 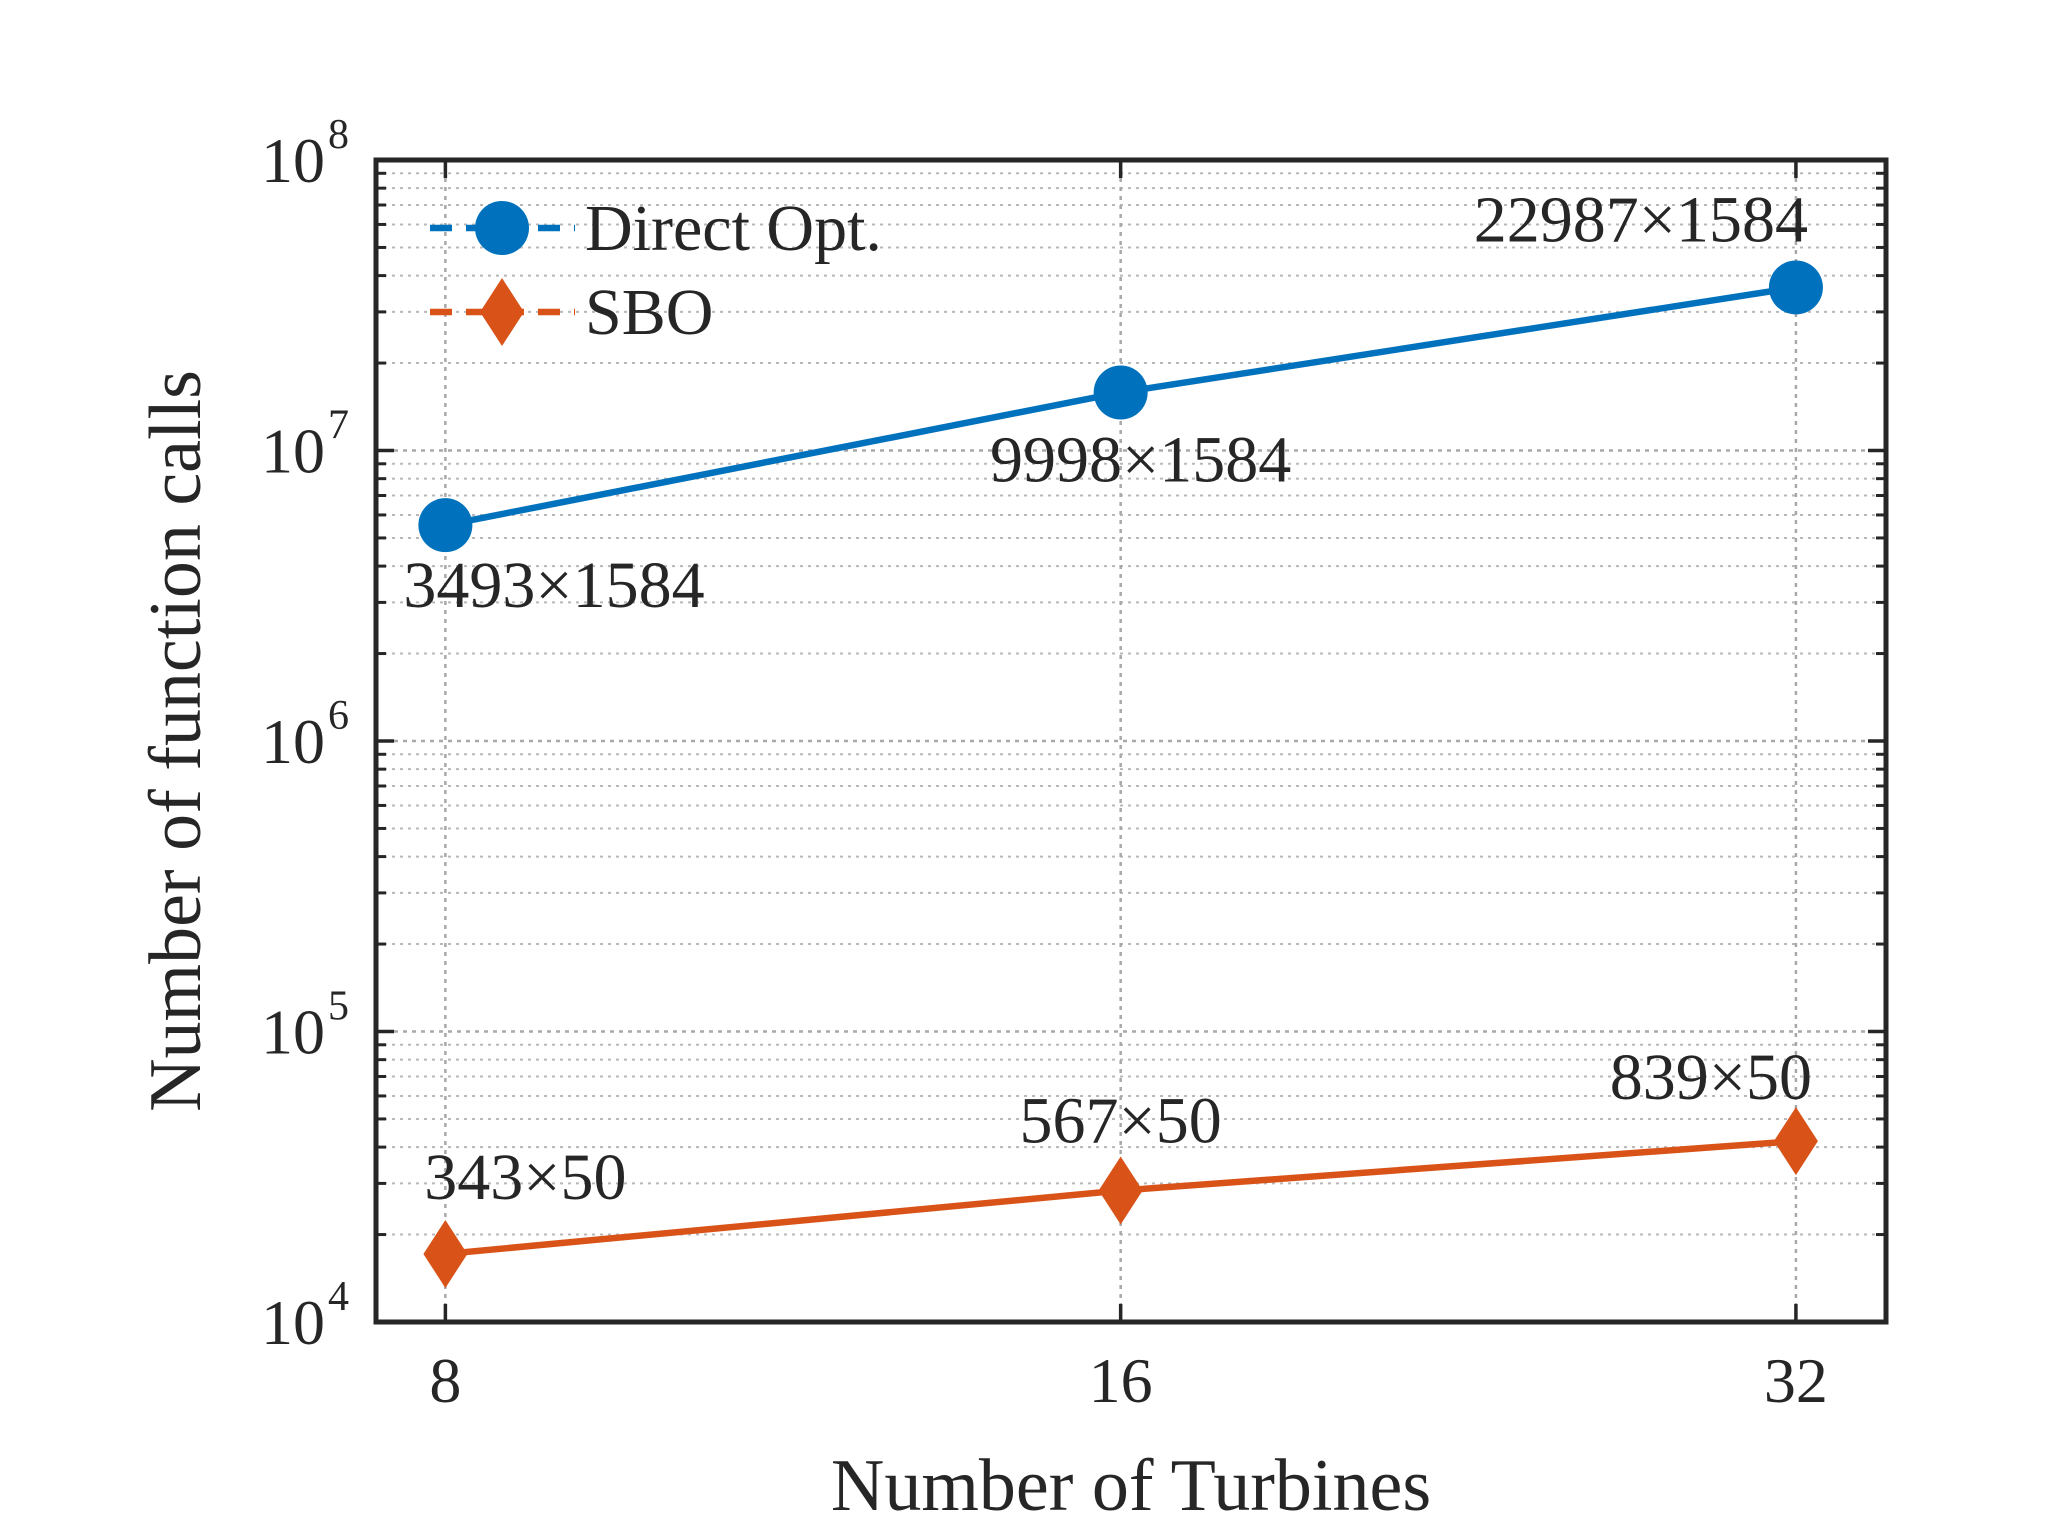 I want to click on legend: Direct Opt. SBO, so click(x=656, y=270).